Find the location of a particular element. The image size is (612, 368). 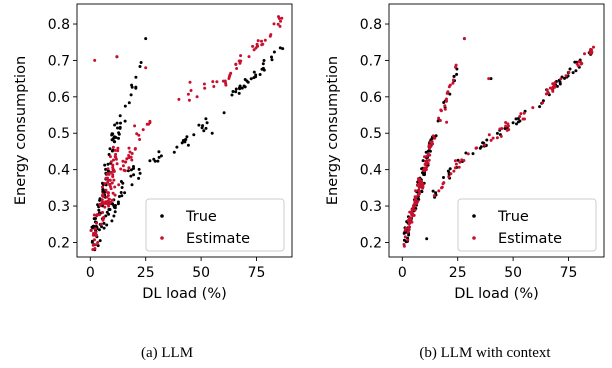

y-tick-label: 0.7 is located at coordinates (371, 61).